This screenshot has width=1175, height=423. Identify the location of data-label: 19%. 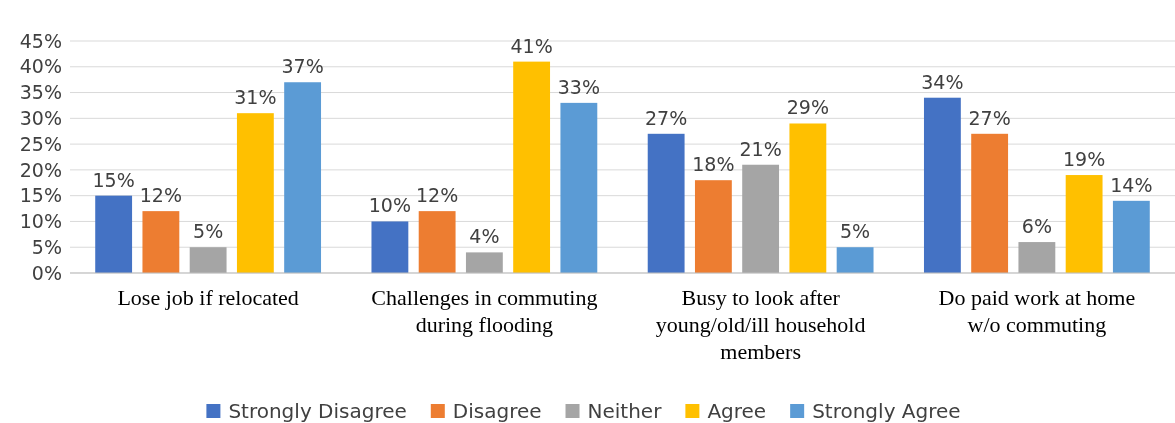
(1084, 159).